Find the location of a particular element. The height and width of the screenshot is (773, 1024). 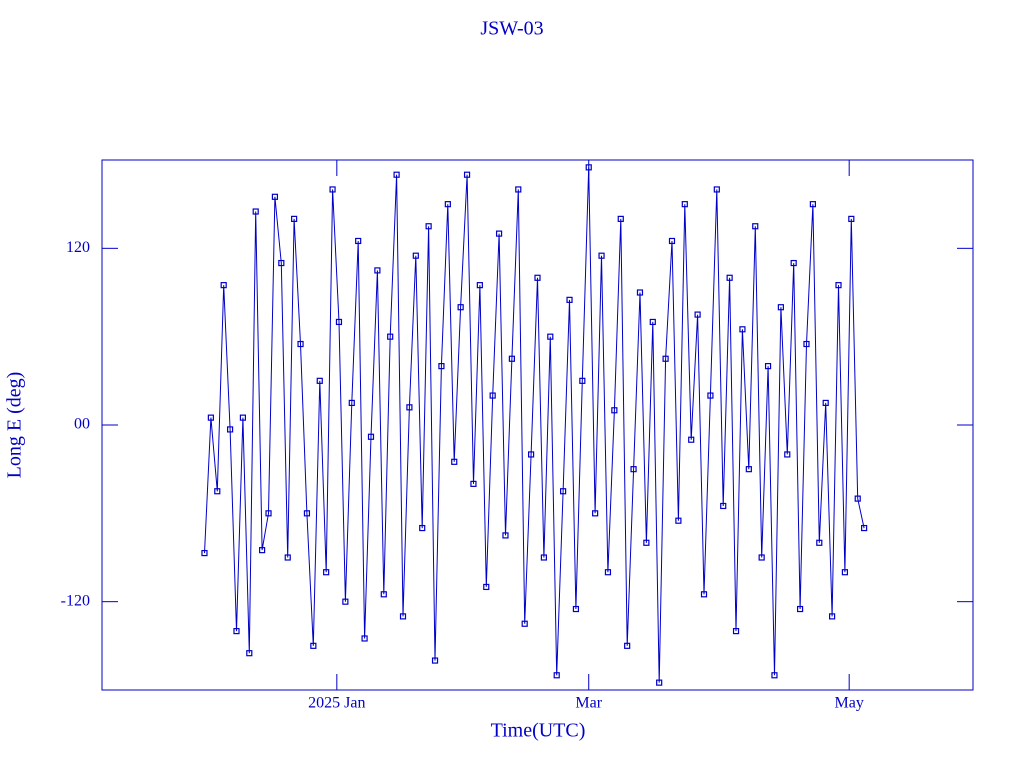

y-axis-label: Long E (deg) is located at coordinates (15, 425).